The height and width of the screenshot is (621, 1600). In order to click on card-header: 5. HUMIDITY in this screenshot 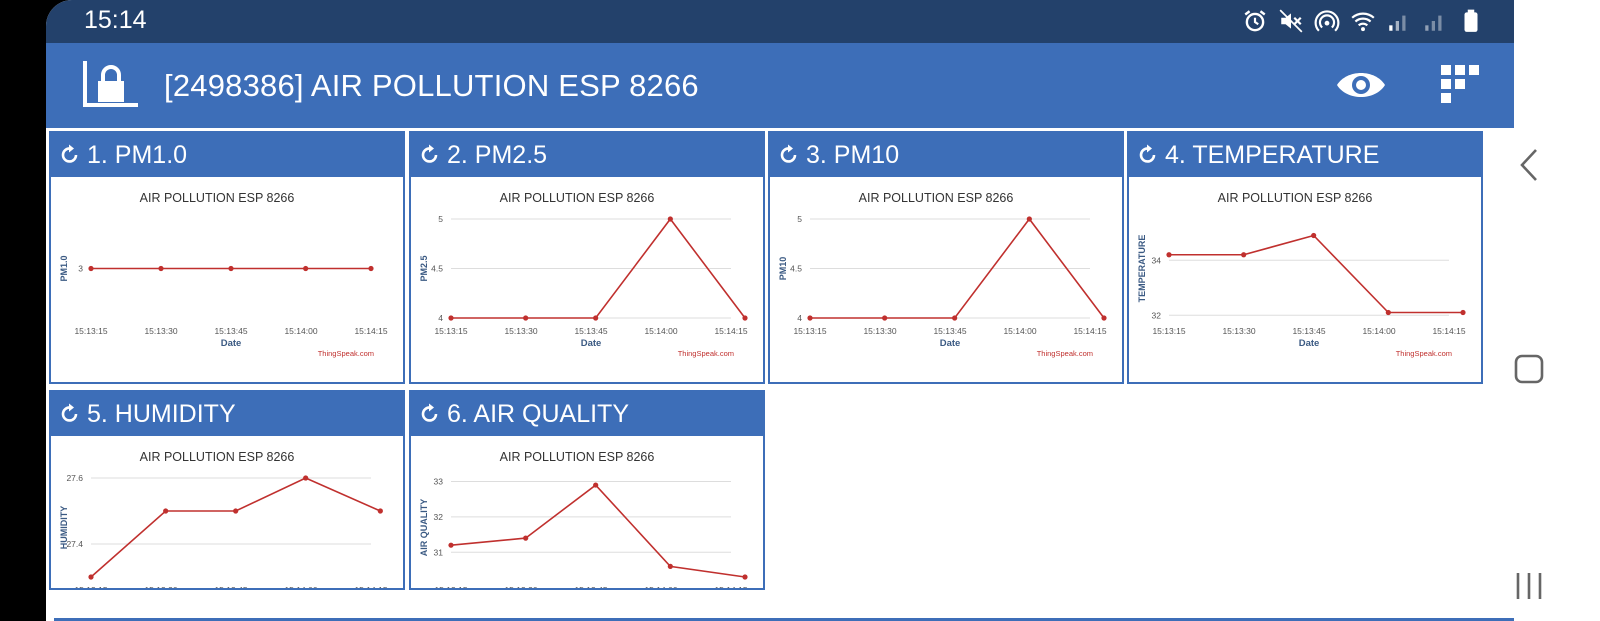, I will do `click(227, 414)`.